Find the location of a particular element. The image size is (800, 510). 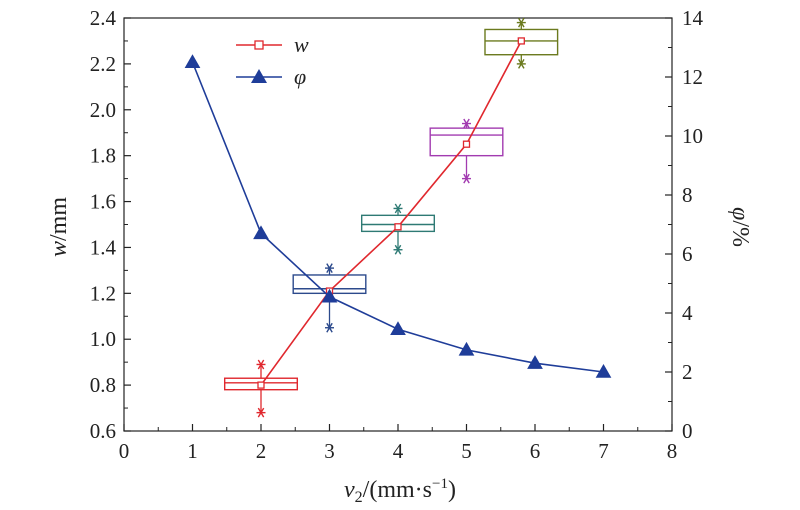

x-tick-label: 8 is located at coordinates (672, 451).